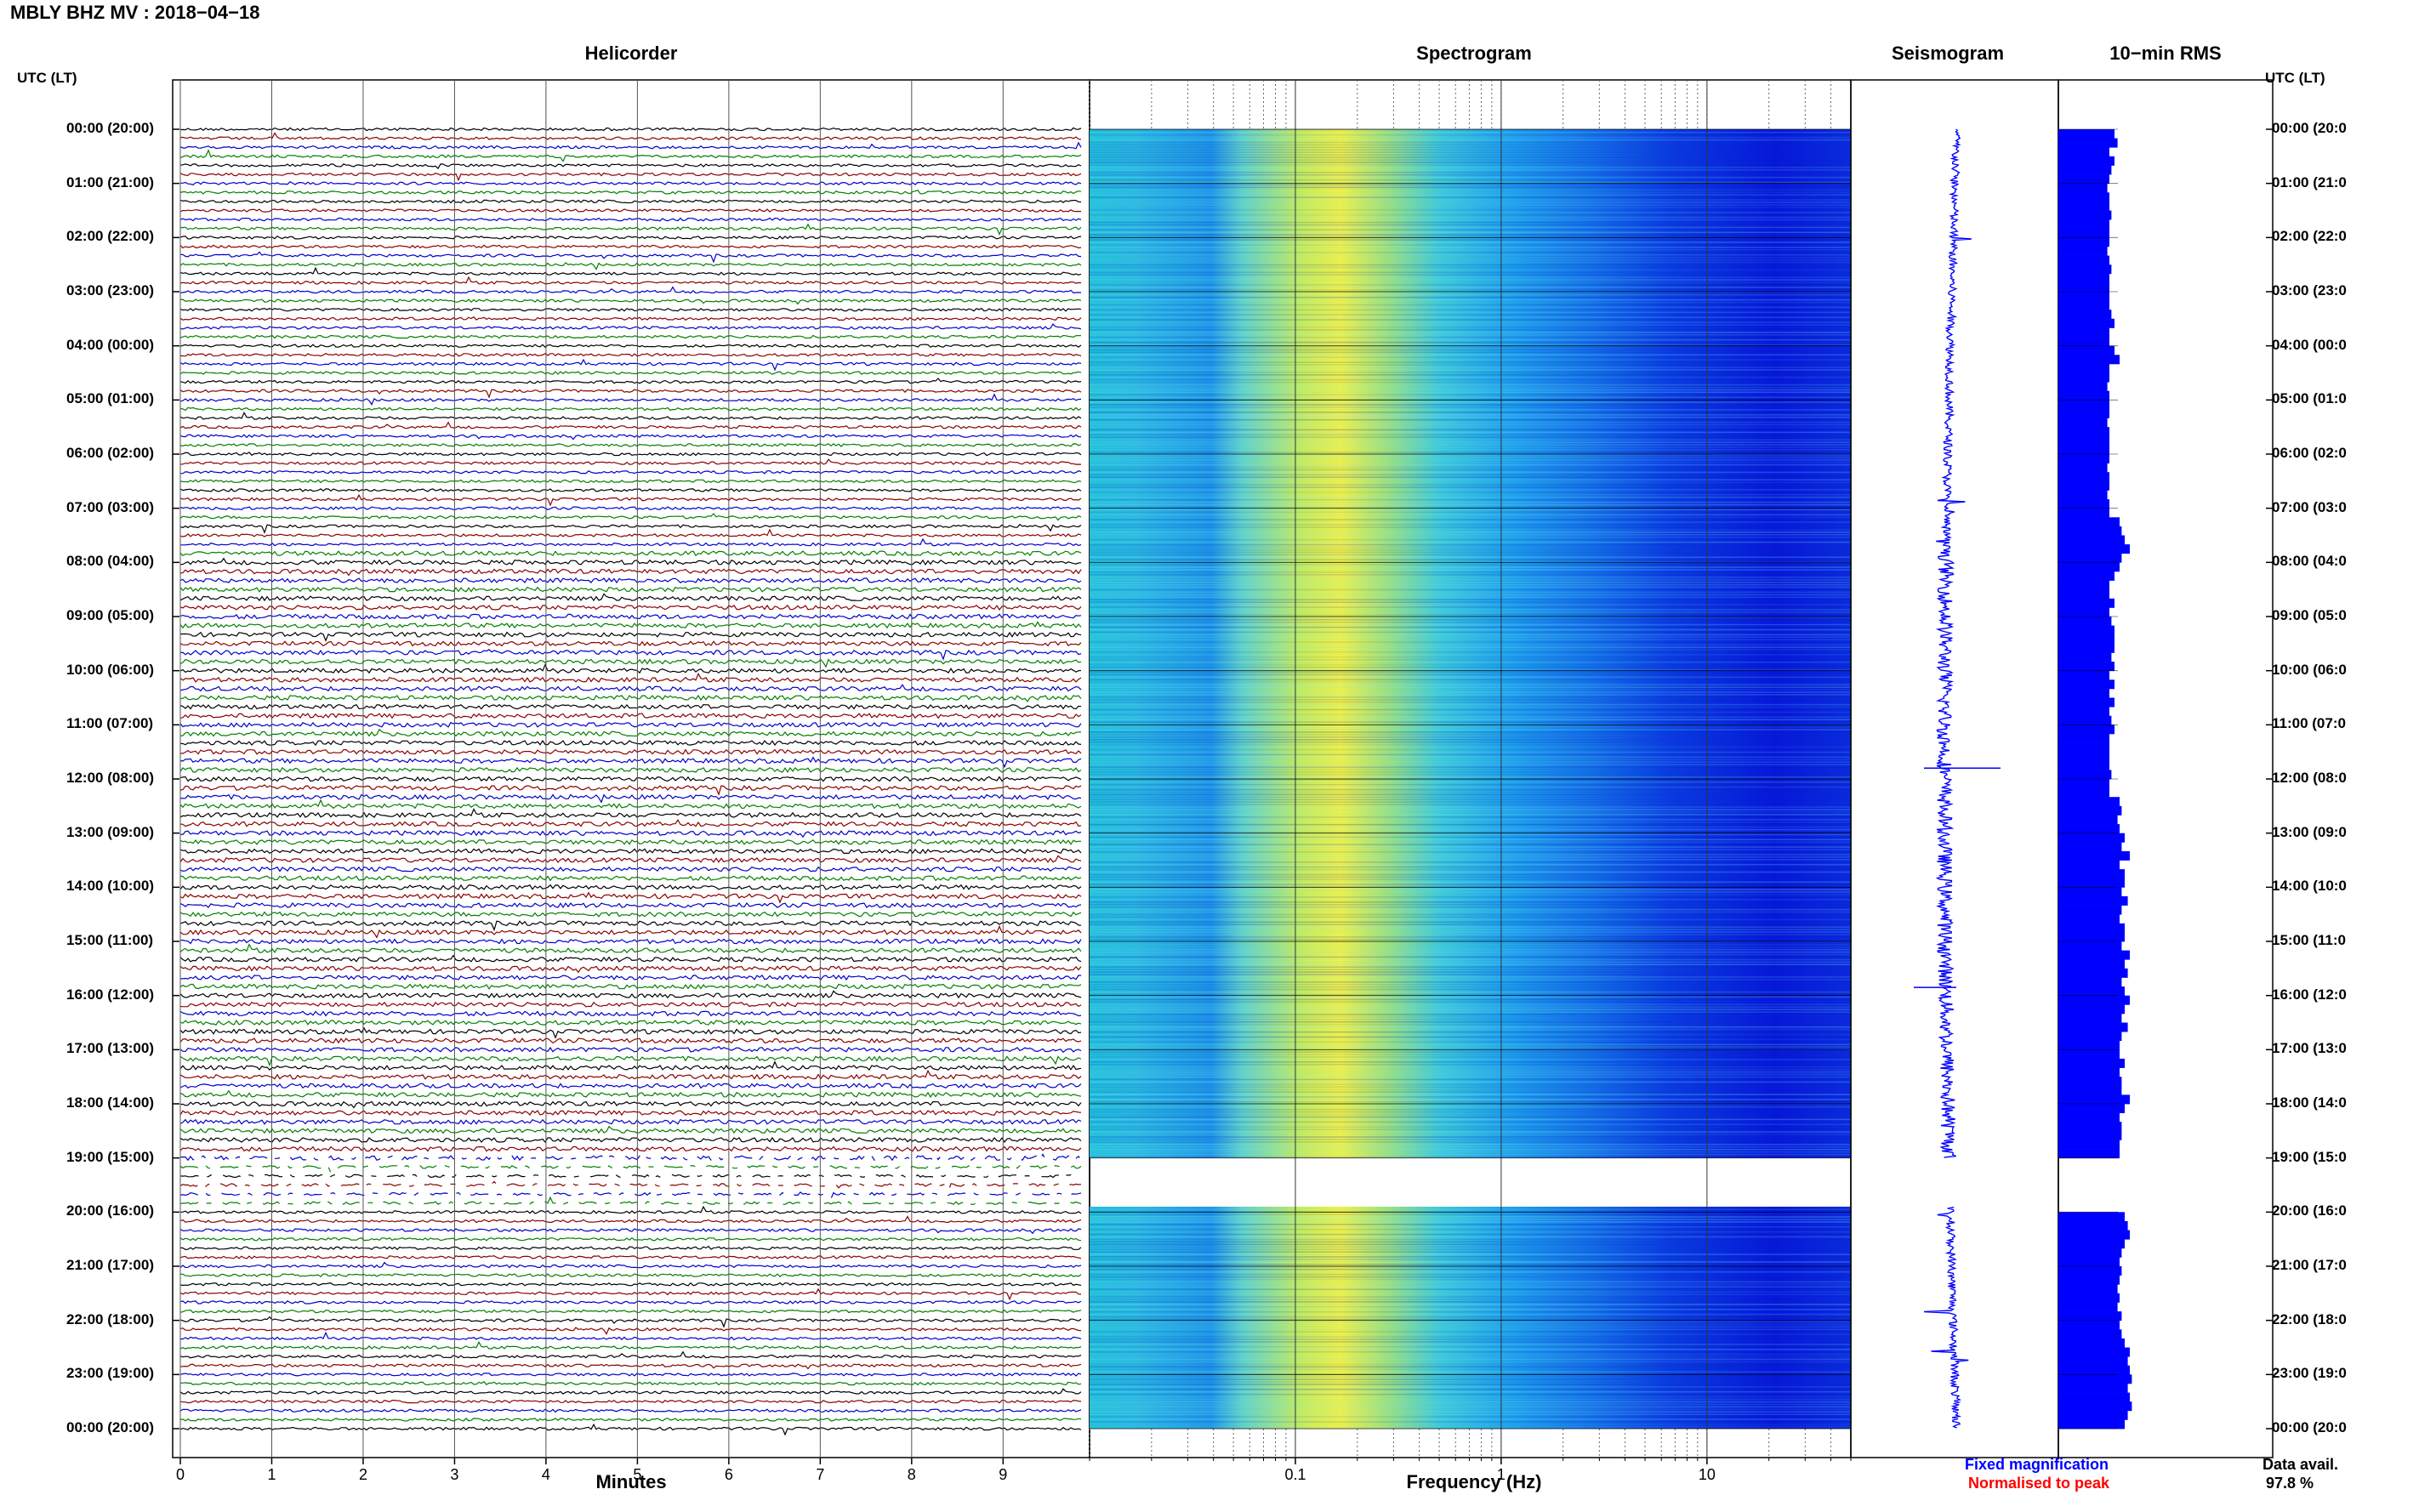 The image size is (2419, 1512). What do you see at coordinates (1474, 53) in the screenshot?
I see `spectrogram-title: Spectrogram` at bounding box center [1474, 53].